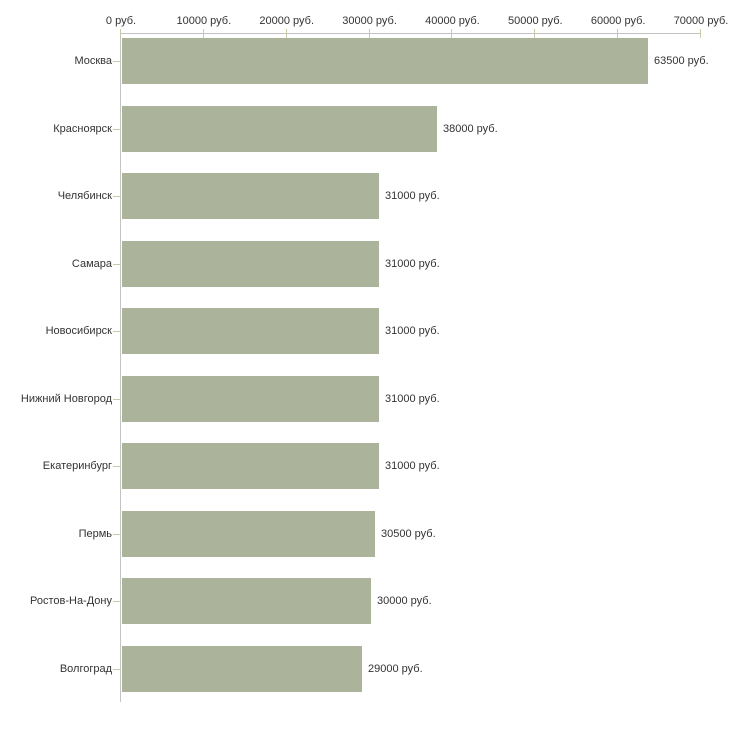 The width and height of the screenshot is (730, 730). Describe the element at coordinates (84, 196) in the screenshot. I see `category-label: Челябинск` at that location.